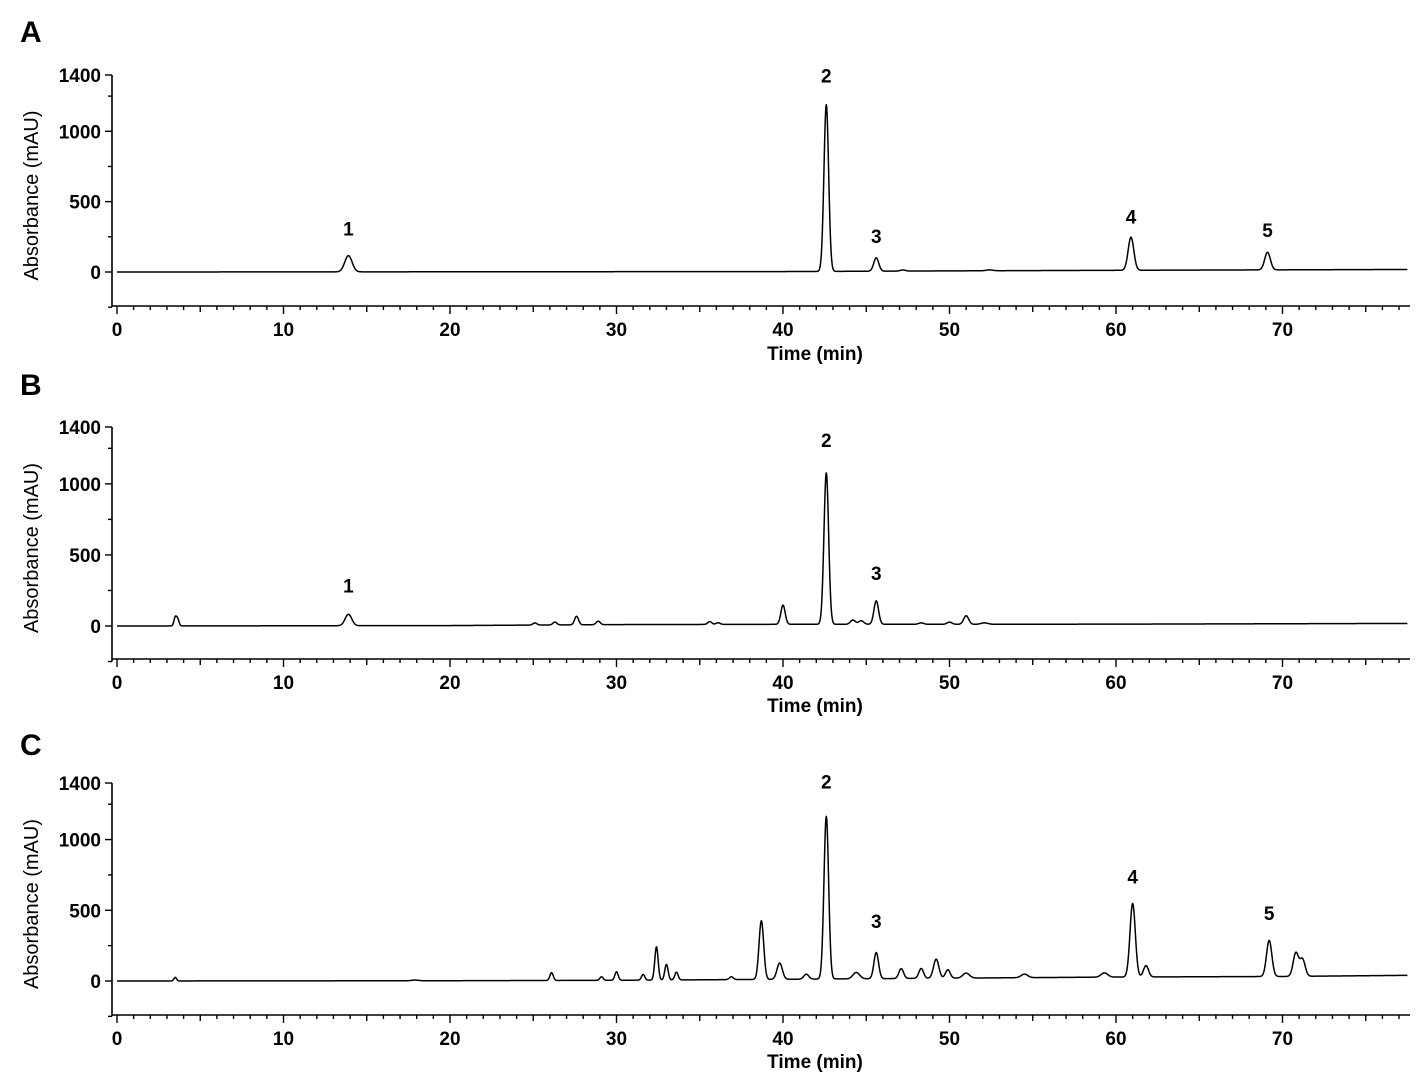 The height and width of the screenshot is (1090, 1417). What do you see at coordinates (31, 745) in the screenshot?
I see `panel-letter: C` at bounding box center [31, 745].